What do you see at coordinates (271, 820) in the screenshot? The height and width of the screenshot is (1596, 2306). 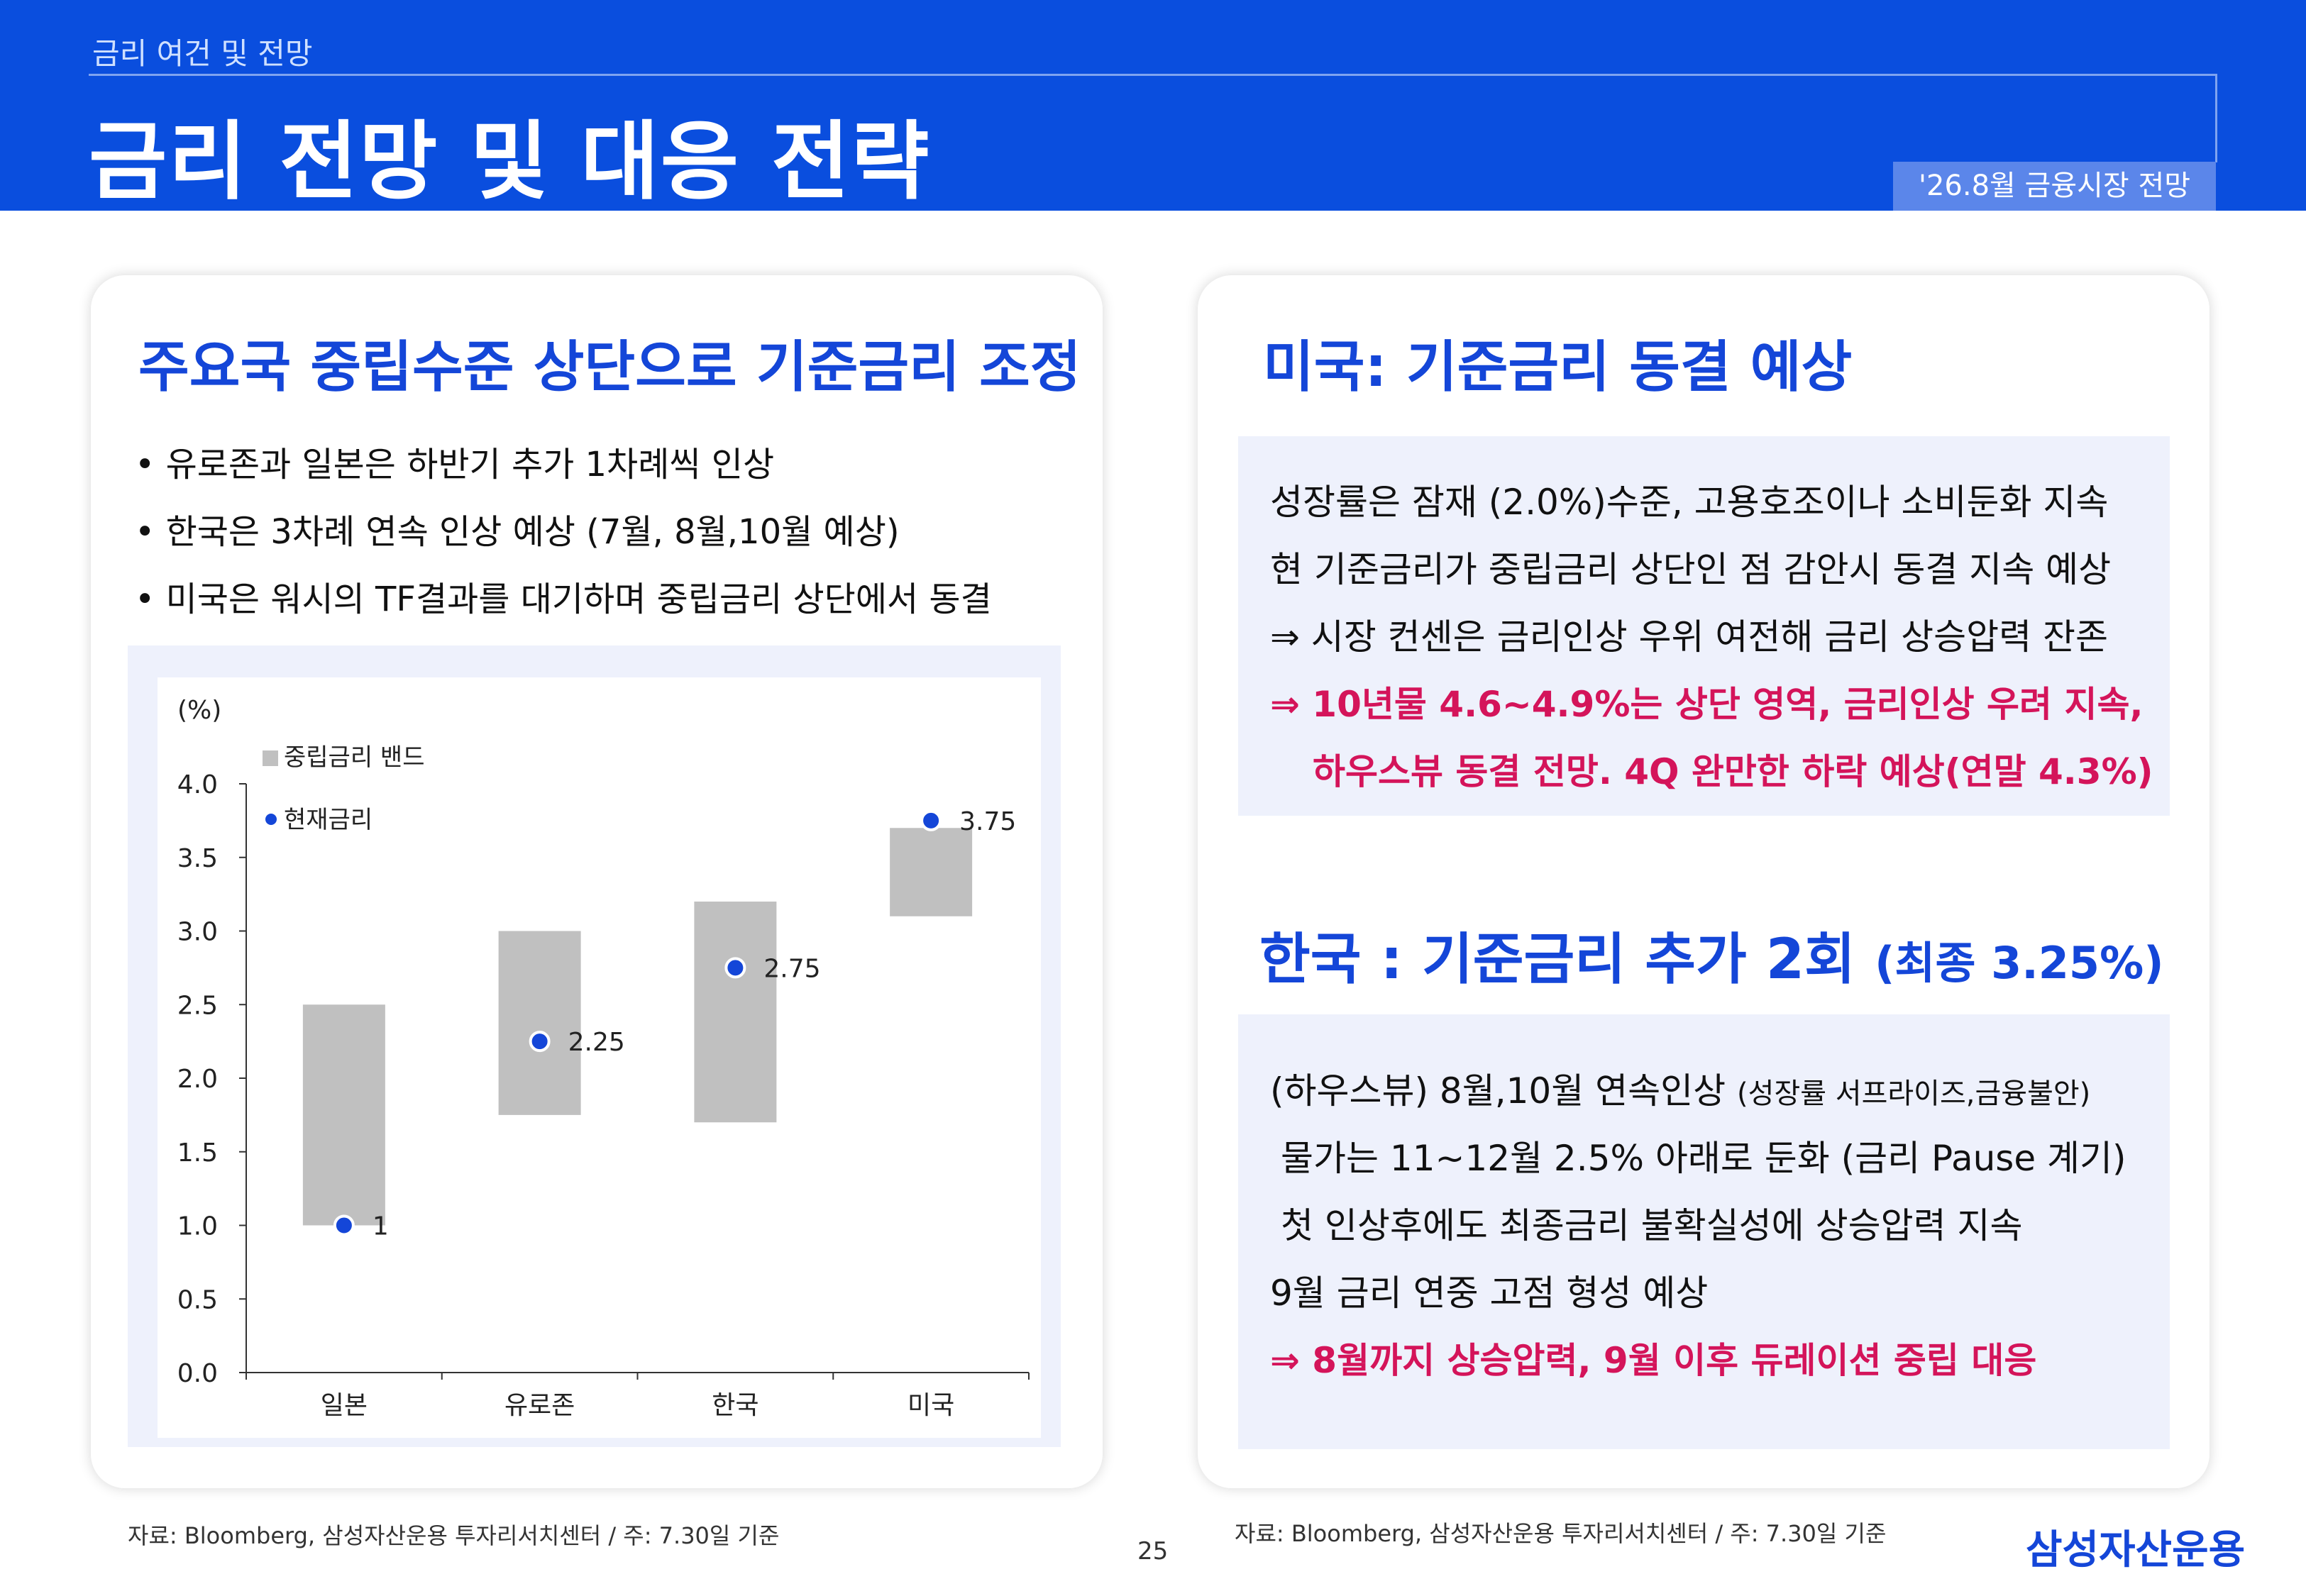 I see `legend-point-swatch` at bounding box center [271, 820].